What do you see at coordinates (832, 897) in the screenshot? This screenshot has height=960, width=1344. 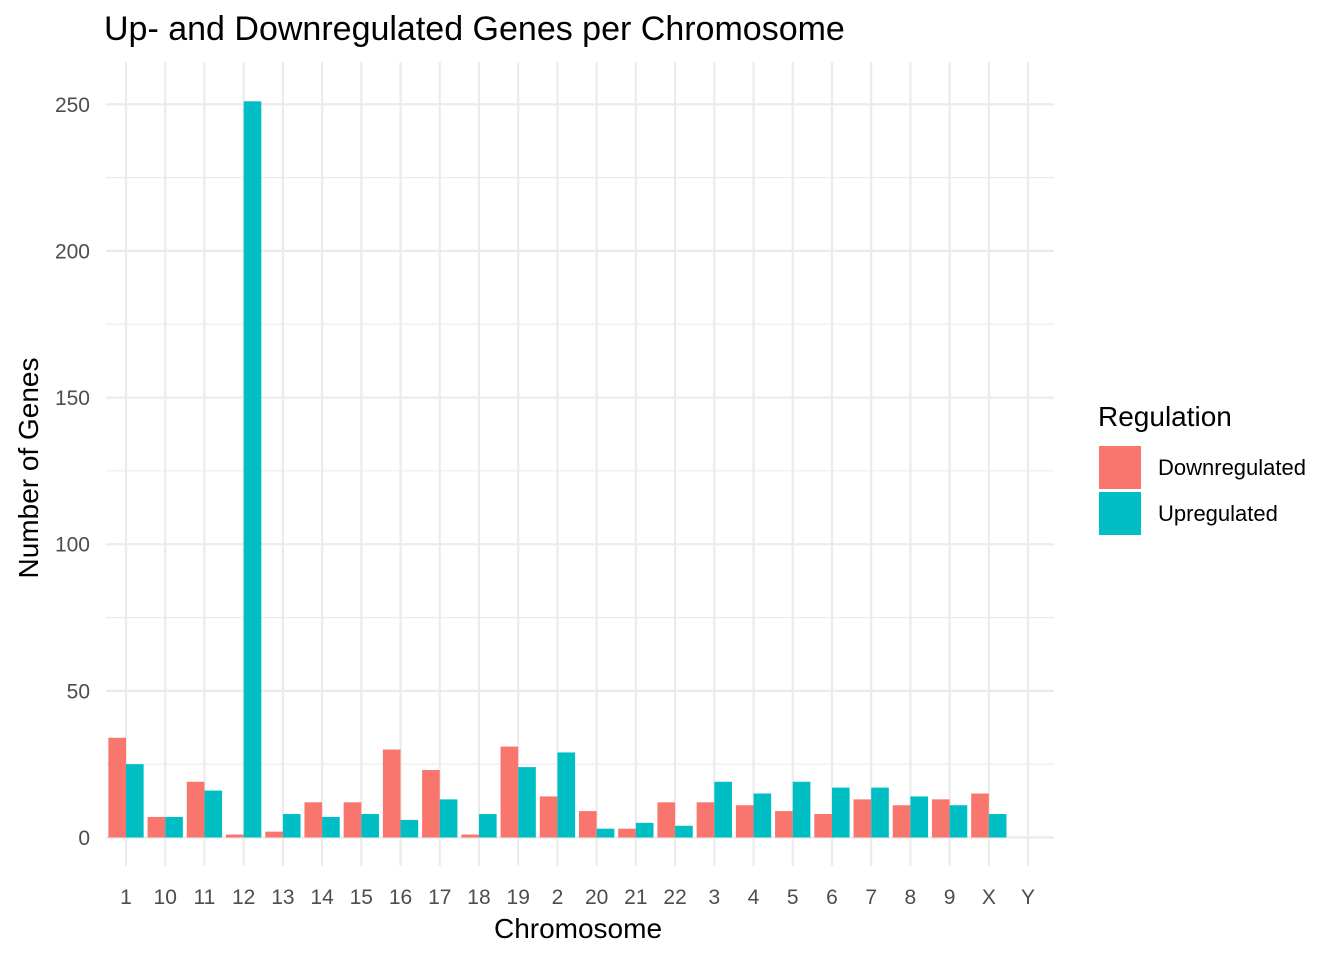 I see `x-tick-label: 6` at bounding box center [832, 897].